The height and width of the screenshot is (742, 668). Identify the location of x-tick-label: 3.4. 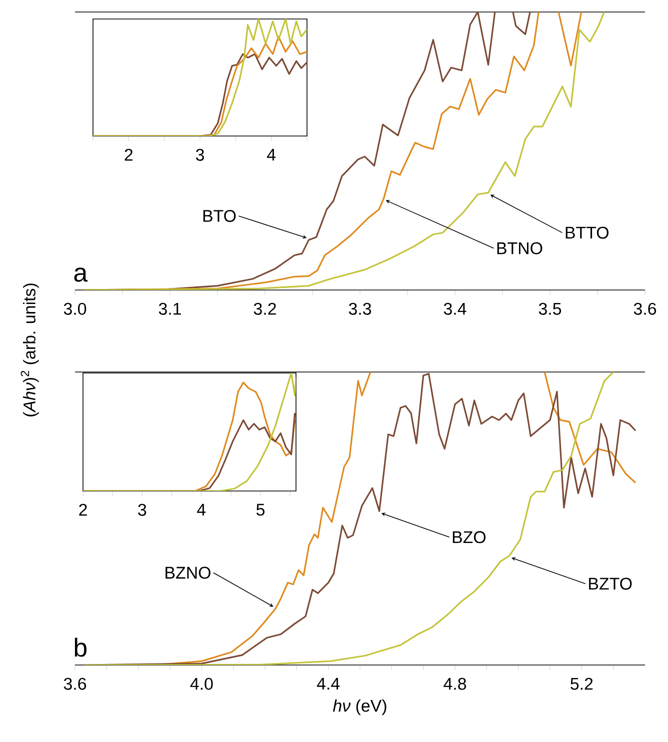
(455, 308).